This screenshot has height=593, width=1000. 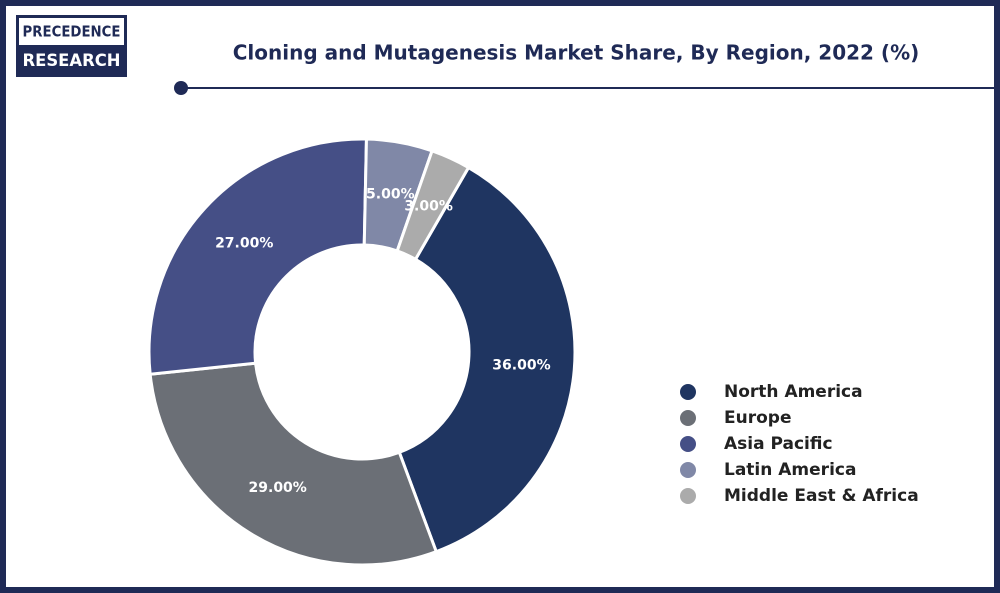 I want to click on title-dot, so click(x=181, y=88).